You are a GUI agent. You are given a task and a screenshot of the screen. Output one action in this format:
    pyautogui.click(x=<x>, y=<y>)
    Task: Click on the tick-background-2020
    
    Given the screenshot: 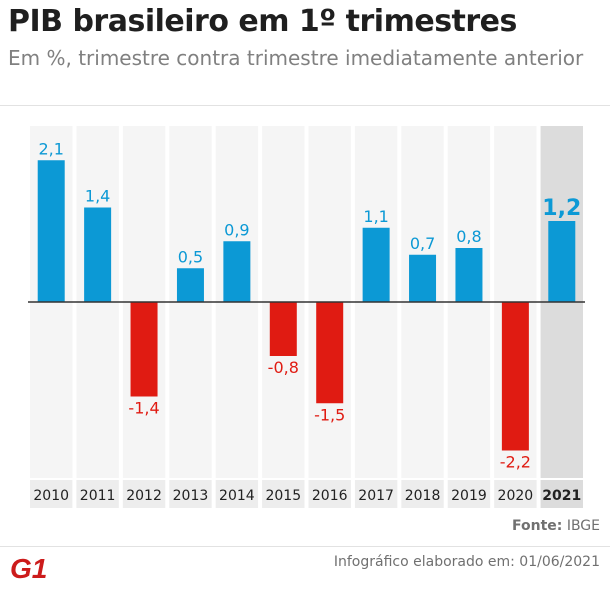 What is the action you would take?
    pyautogui.click(x=515, y=494)
    